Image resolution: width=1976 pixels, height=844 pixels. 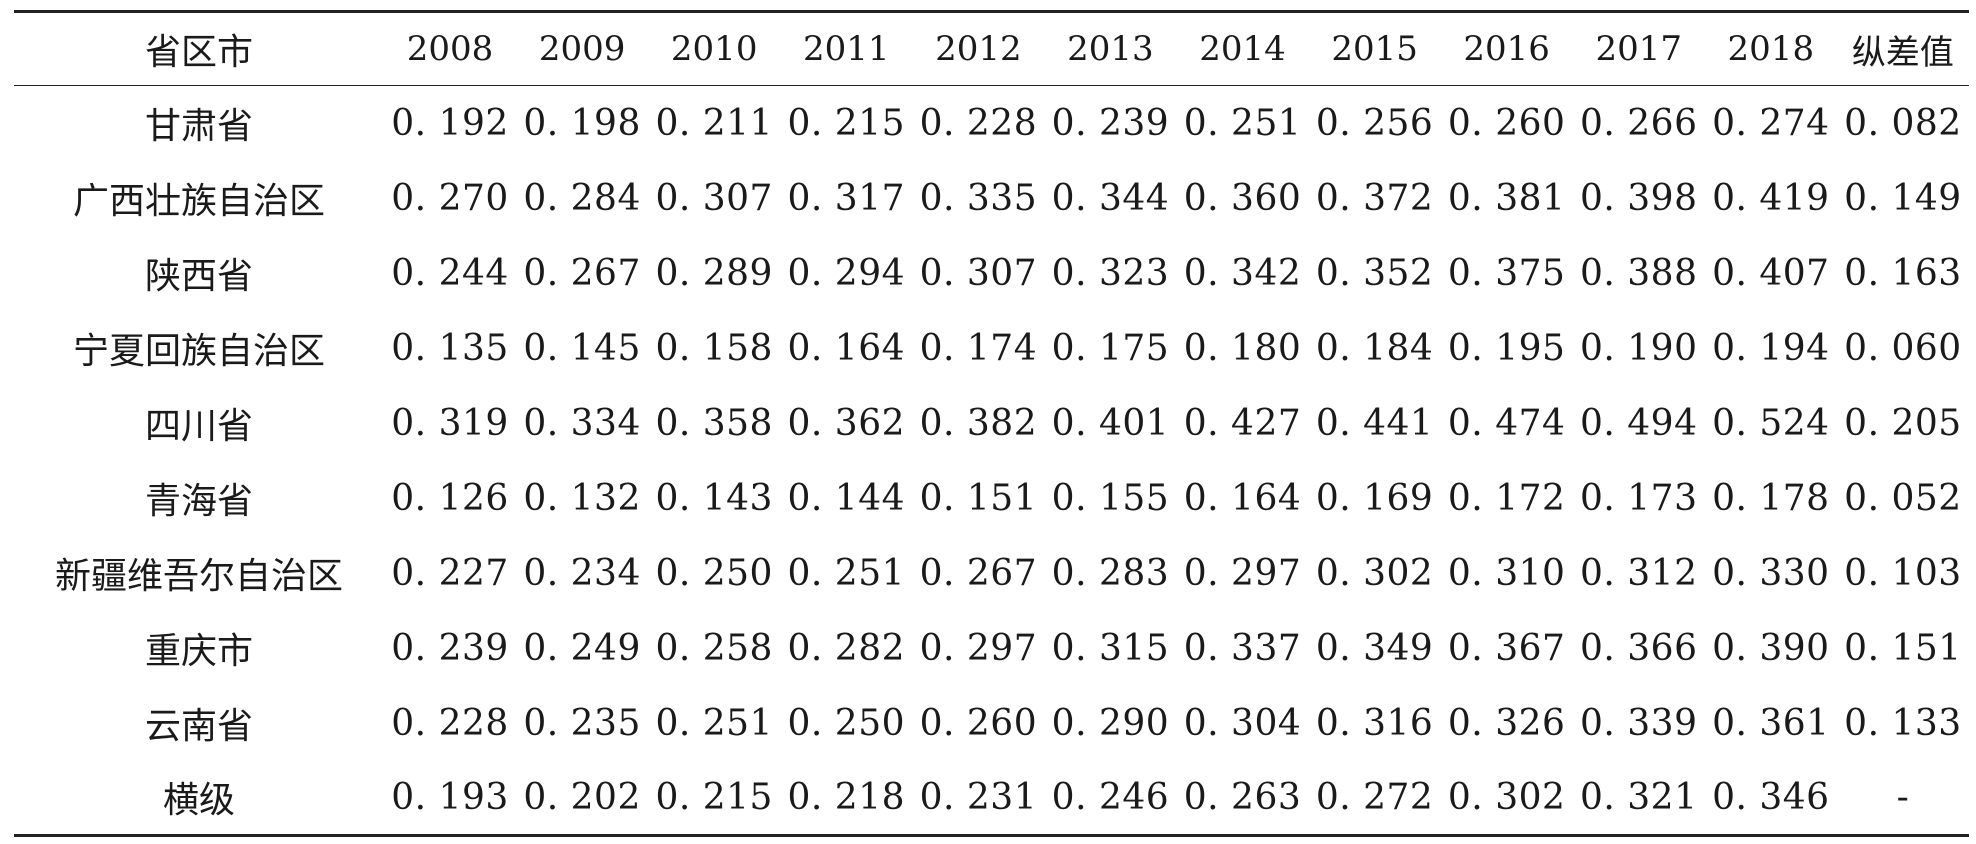 What do you see at coordinates (846, 723) in the screenshot?
I see `value-cell: 0. 250` at bounding box center [846, 723].